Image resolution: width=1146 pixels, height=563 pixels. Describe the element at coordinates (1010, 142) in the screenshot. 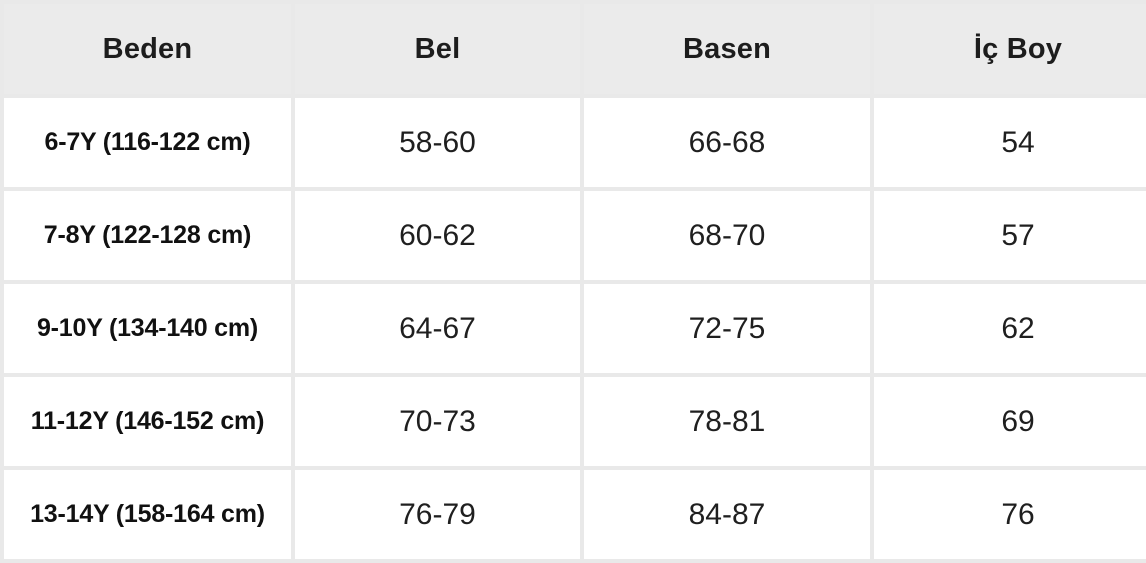

I see `cell-ic-boy: 54` at that location.